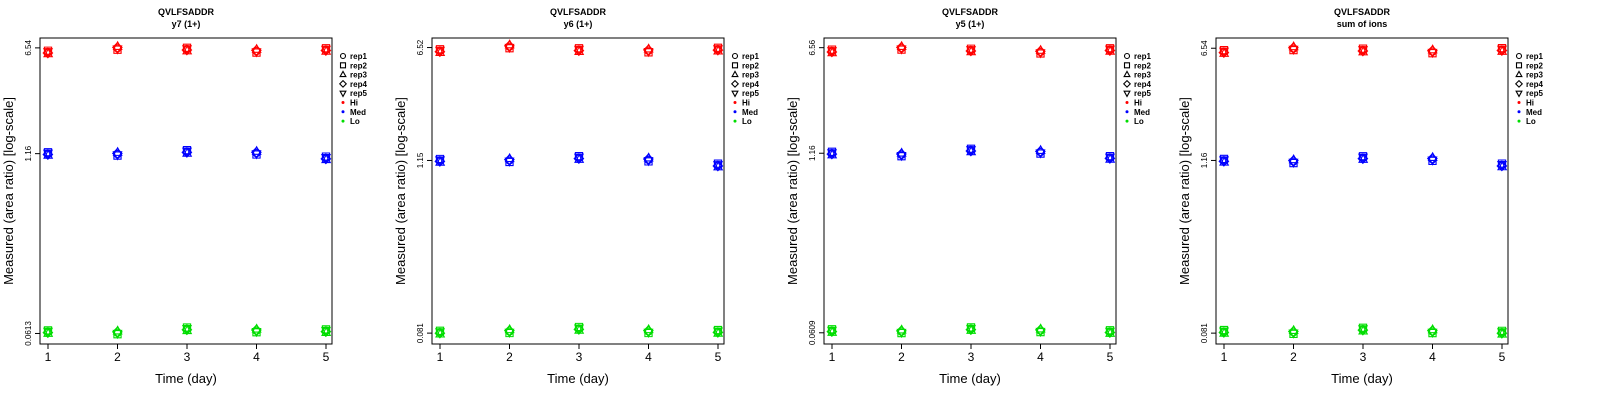  What do you see at coordinates (186, 24) in the screenshot?
I see `chart-subtitle: y7 (1+)` at bounding box center [186, 24].